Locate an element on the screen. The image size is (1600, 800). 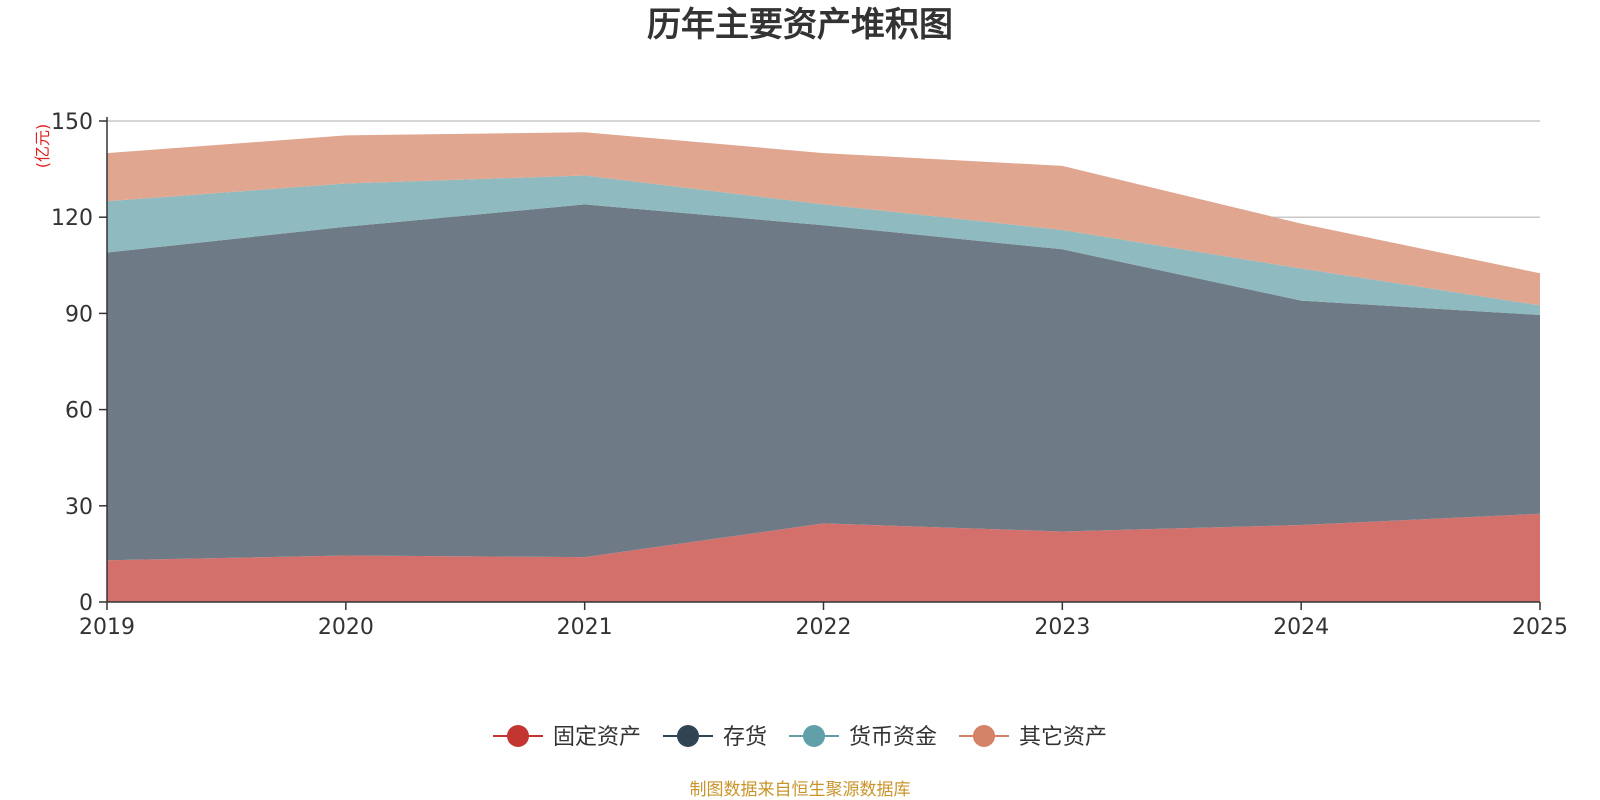
legend: 固定资产 存货 货币资金 其它资产 is located at coordinates (800, 737).